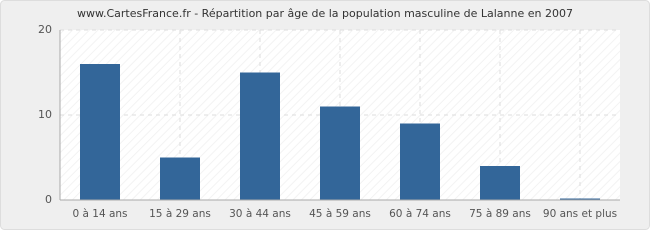  What do you see at coordinates (340, 214) in the screenshot?
I see `x-tick-label: 45 à 59 ans` at bounding box center [340, 214].